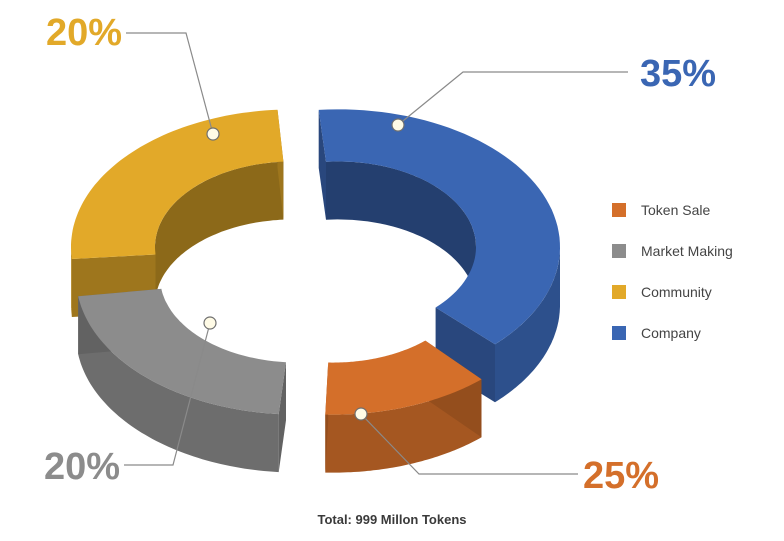 This screenshot has width=784, height=541. I want to click on legend-swatch-market-making, so click(619, 251).